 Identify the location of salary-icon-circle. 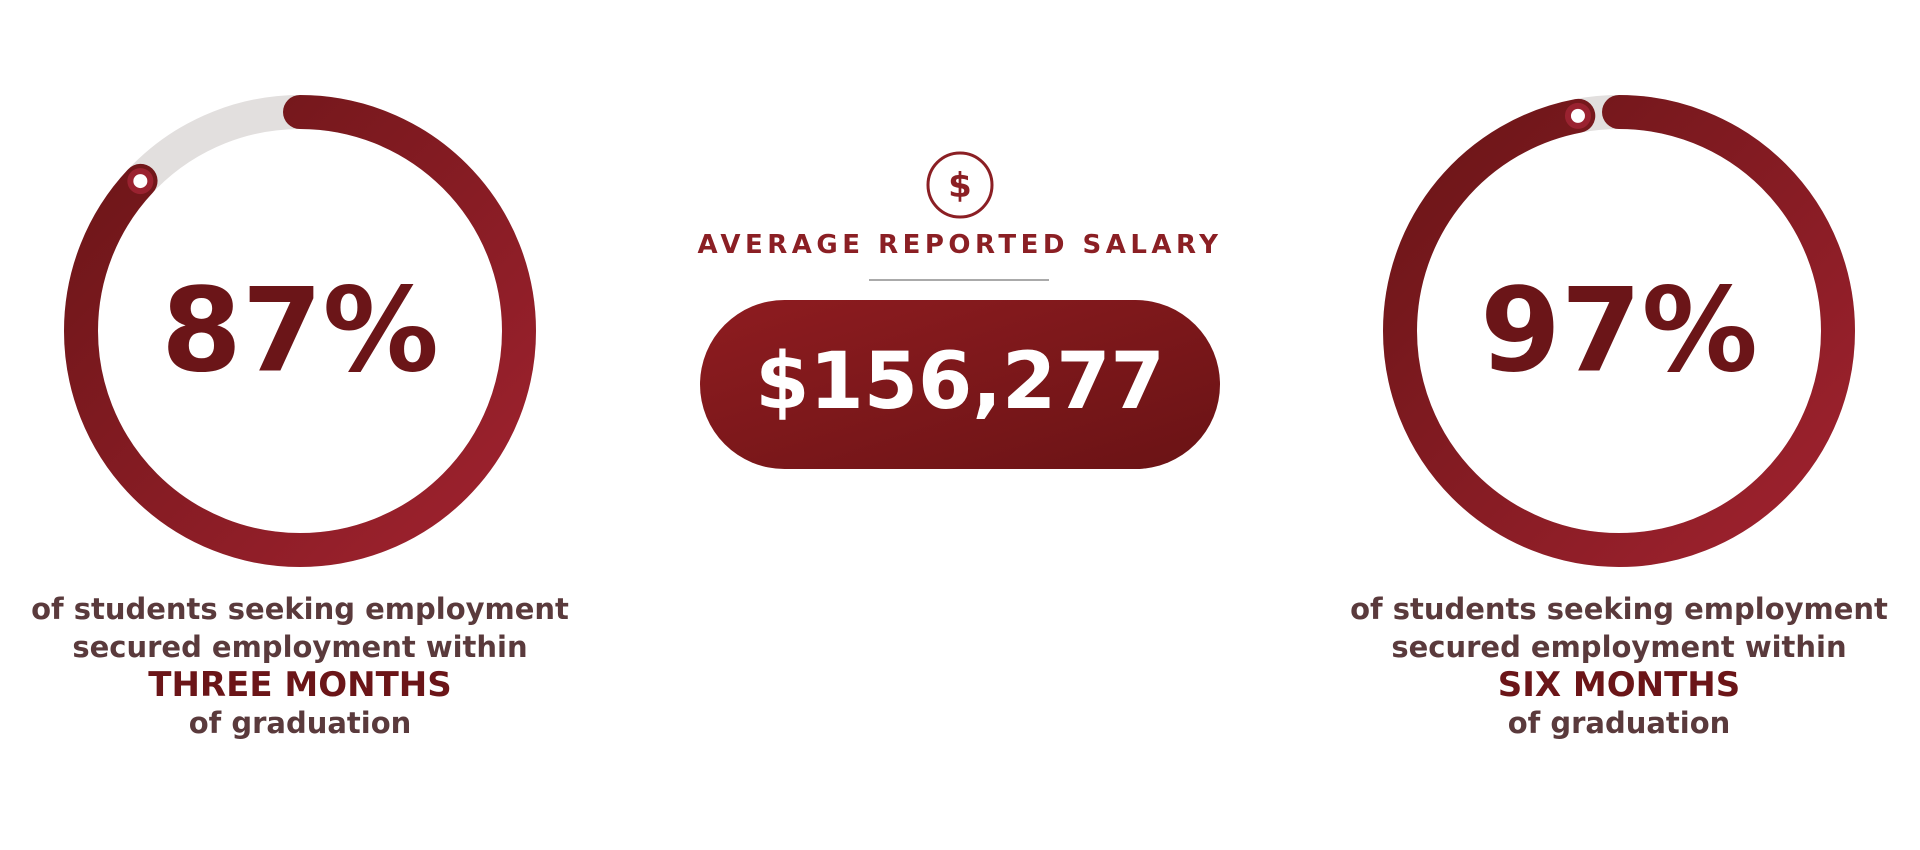
(960, 185).